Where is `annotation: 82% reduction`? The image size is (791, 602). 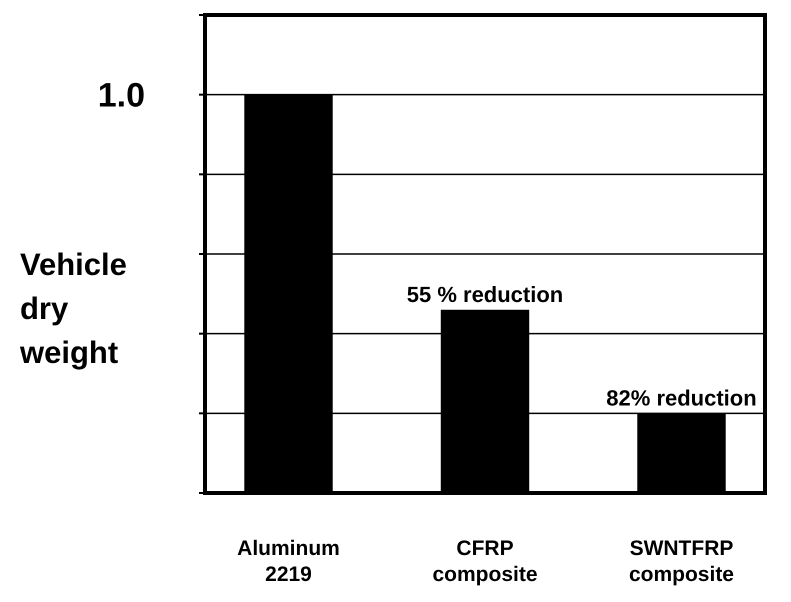 annotation: 82% reduction is located at coordinates (681, 397).